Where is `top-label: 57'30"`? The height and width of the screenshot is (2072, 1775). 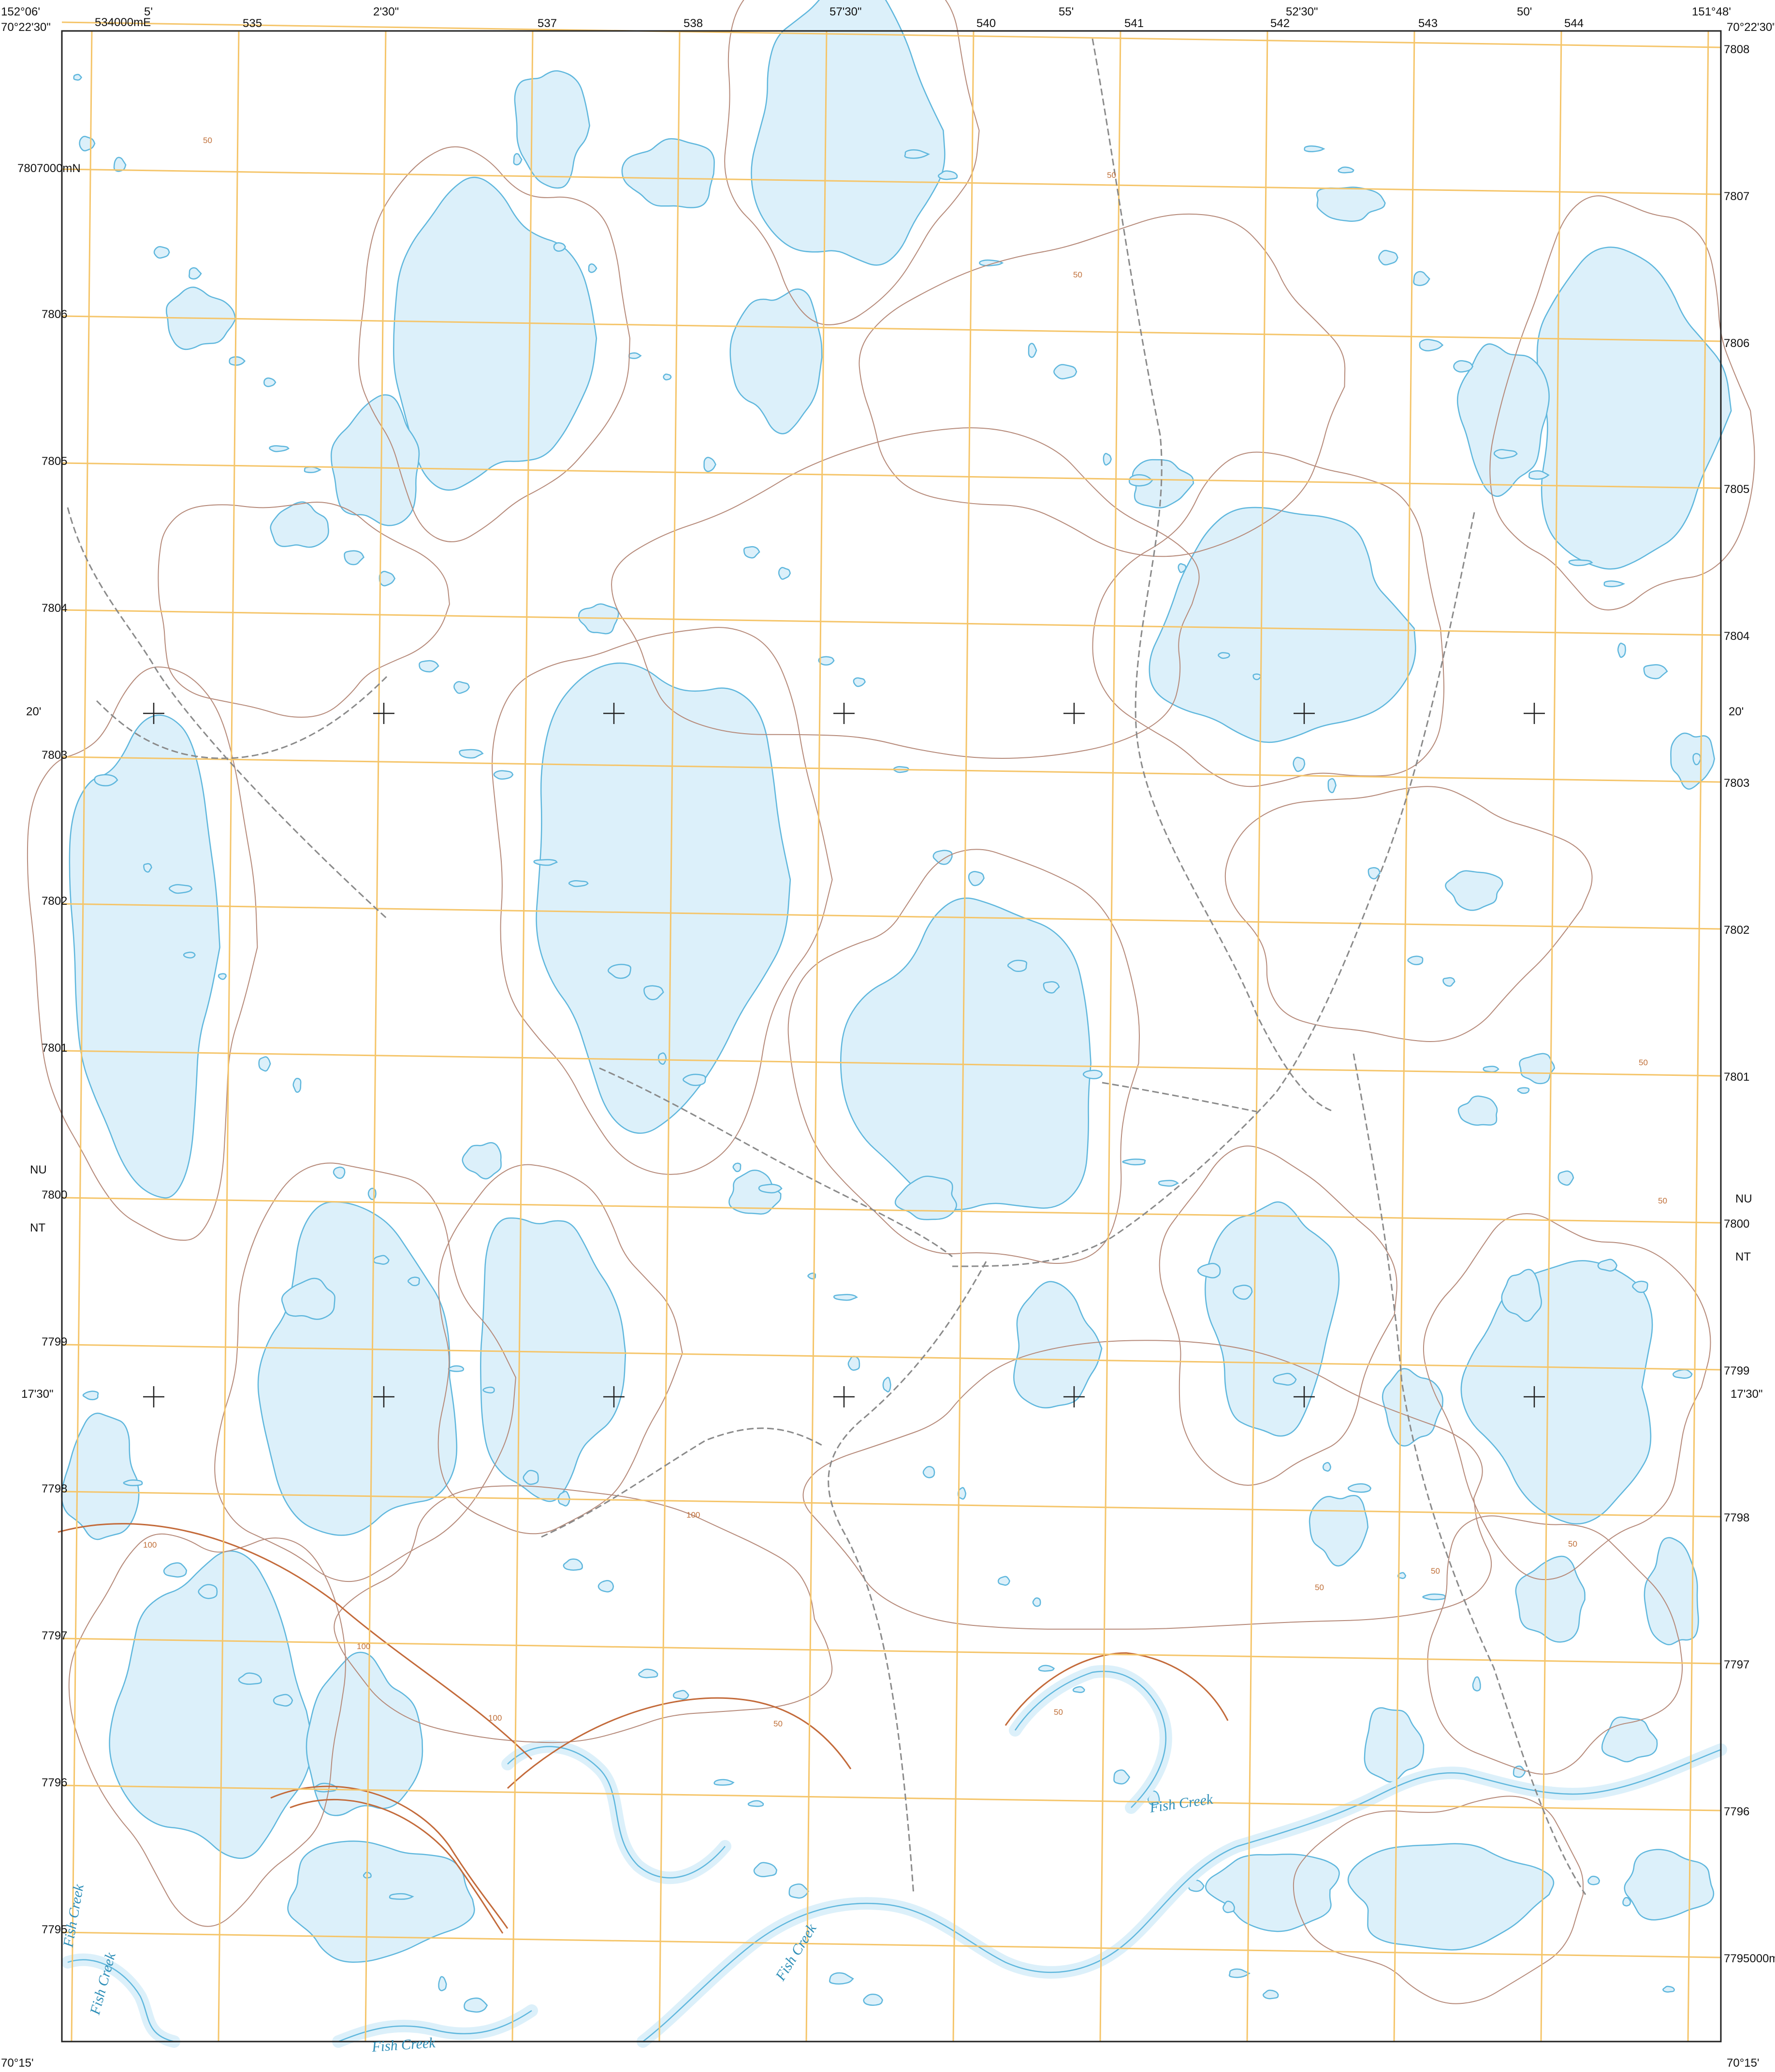
top-label: 57'30" is located at coordinates (845, 11).